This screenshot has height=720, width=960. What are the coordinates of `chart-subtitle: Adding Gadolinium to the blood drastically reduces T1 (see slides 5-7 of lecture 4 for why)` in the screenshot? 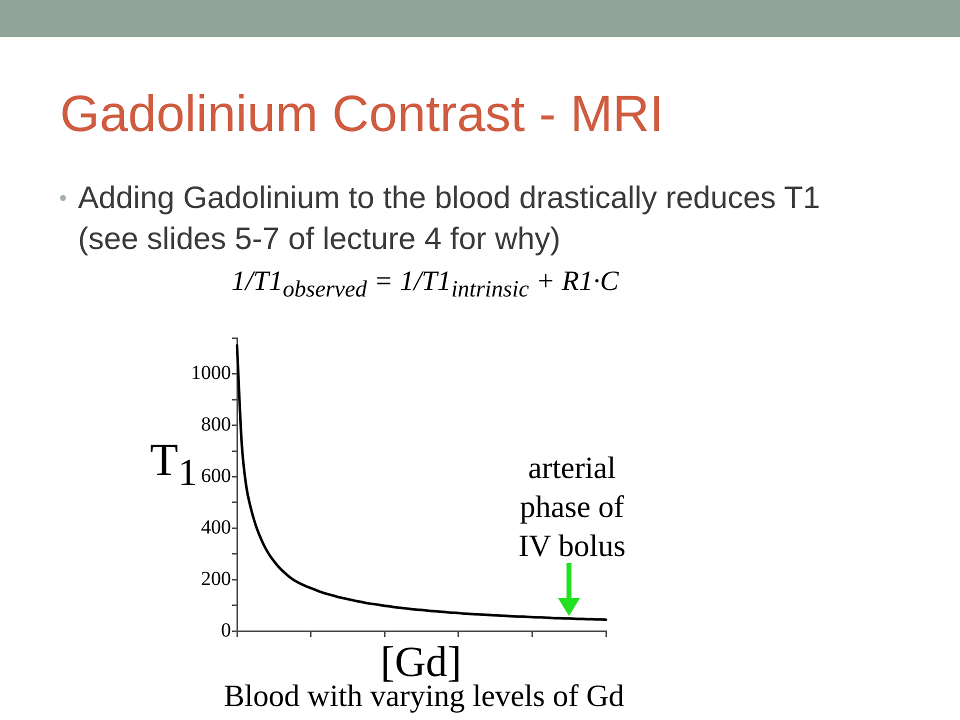 It's located at (450, 218).